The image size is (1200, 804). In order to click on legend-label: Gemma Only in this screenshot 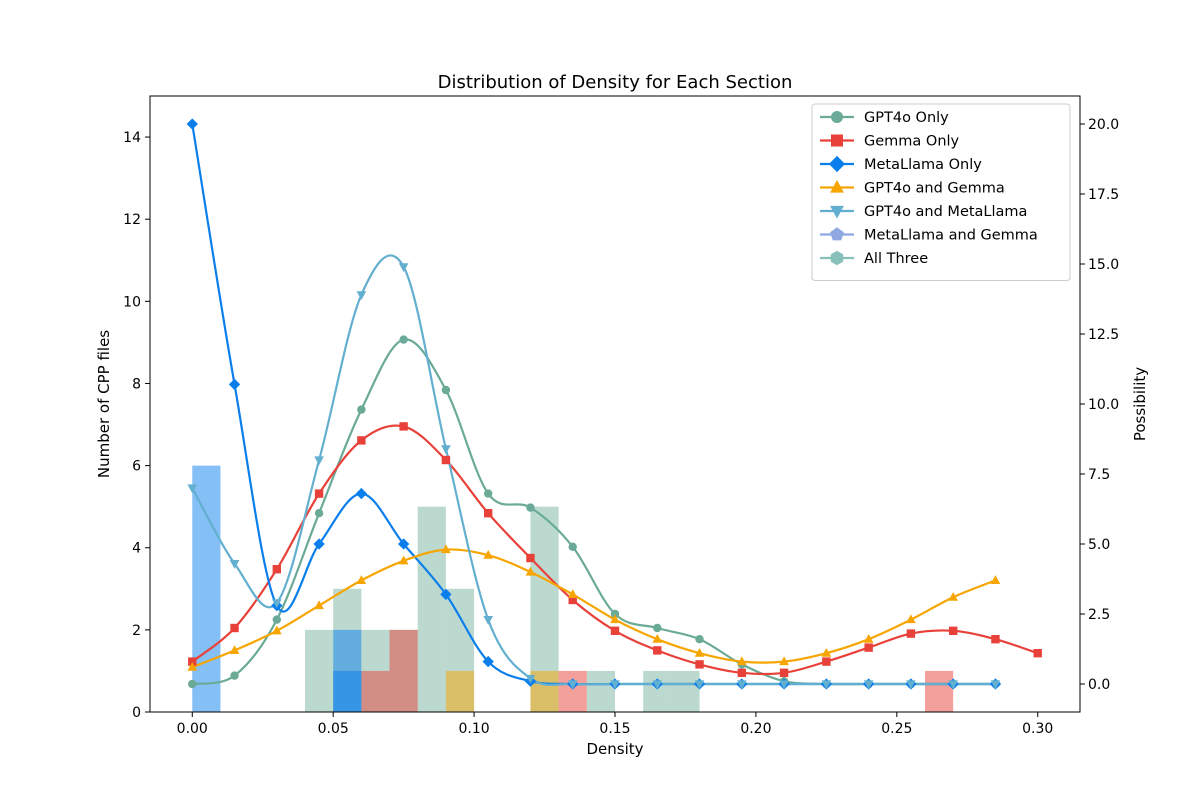, I will do `click(912, 142)`.